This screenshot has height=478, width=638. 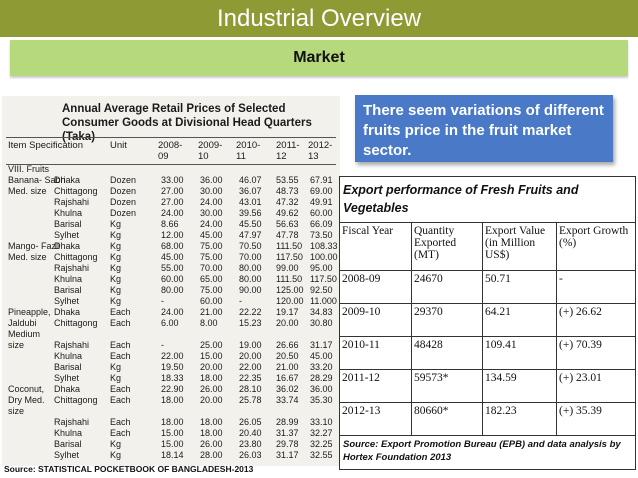 What do you see at coordinates (287, 367) in the screenshot?
I see `scan-cell-v2011: 21.00` at bounding box center [287, 367].